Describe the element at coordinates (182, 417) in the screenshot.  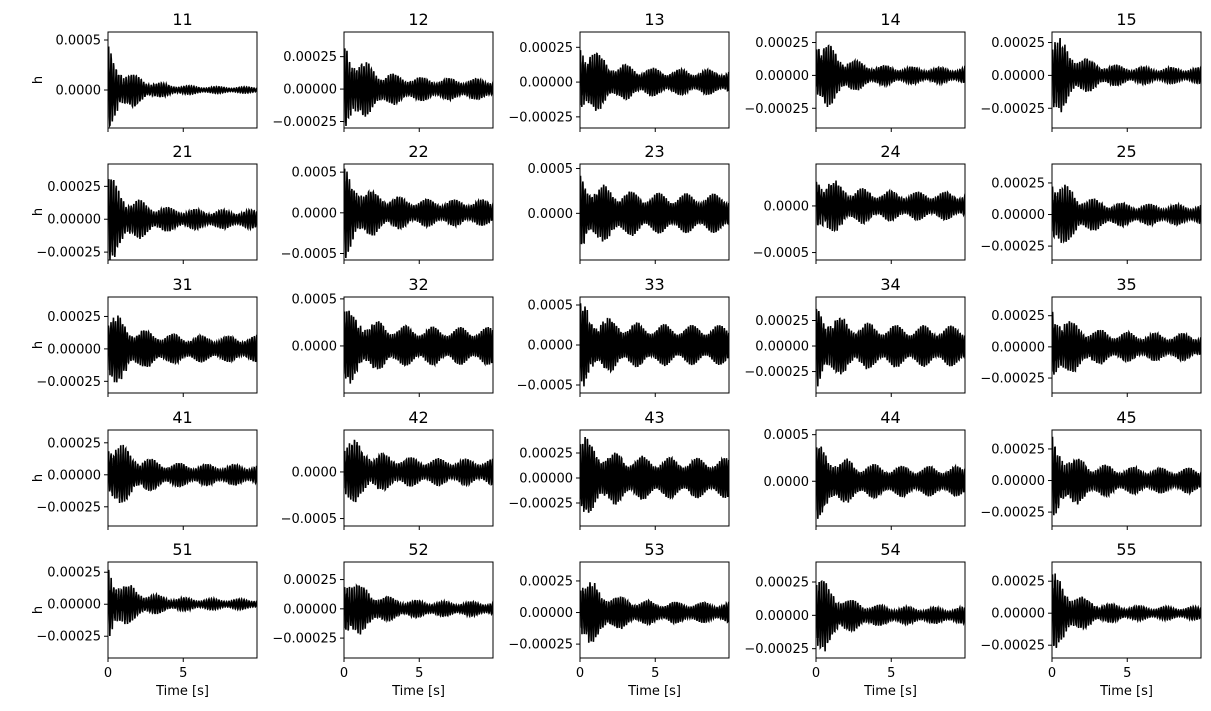
I see `subplot-title: 41` at that location.